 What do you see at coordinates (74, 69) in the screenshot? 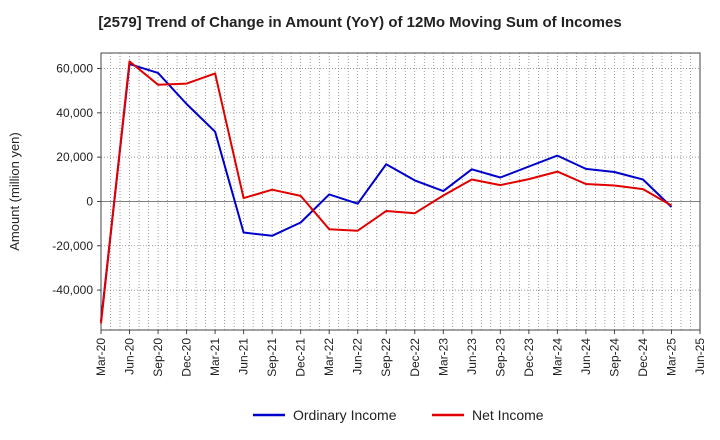
I see `y-tick-label: 60,000` at bounding box center [74, 69].